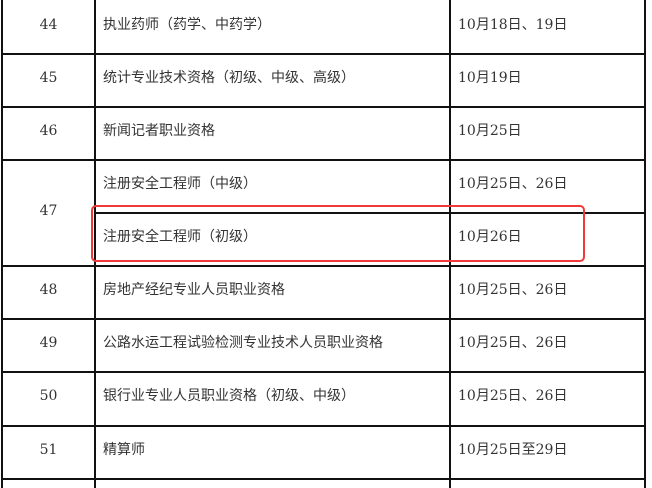  I want to click on exam-date: 10月19日, so click(490, 78).